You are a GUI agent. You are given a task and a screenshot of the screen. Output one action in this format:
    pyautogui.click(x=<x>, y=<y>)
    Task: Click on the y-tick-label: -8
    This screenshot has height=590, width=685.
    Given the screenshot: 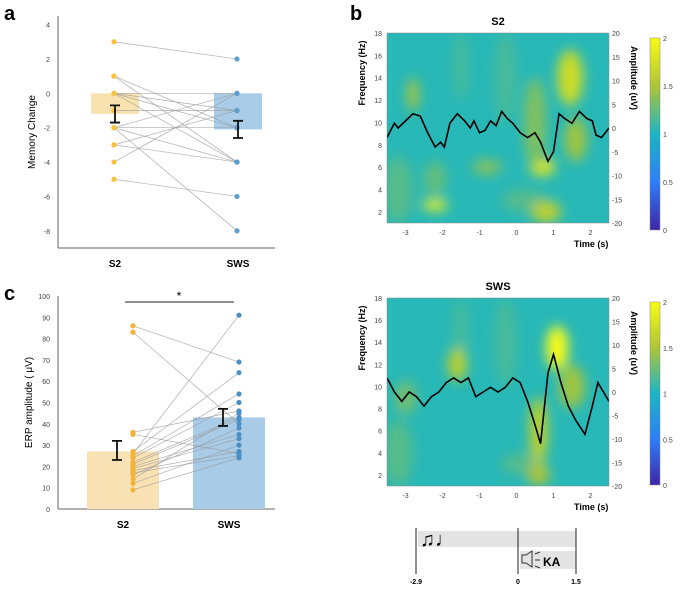 What is the action you would take?
    pyautogui.click(x=47, y=232)
    